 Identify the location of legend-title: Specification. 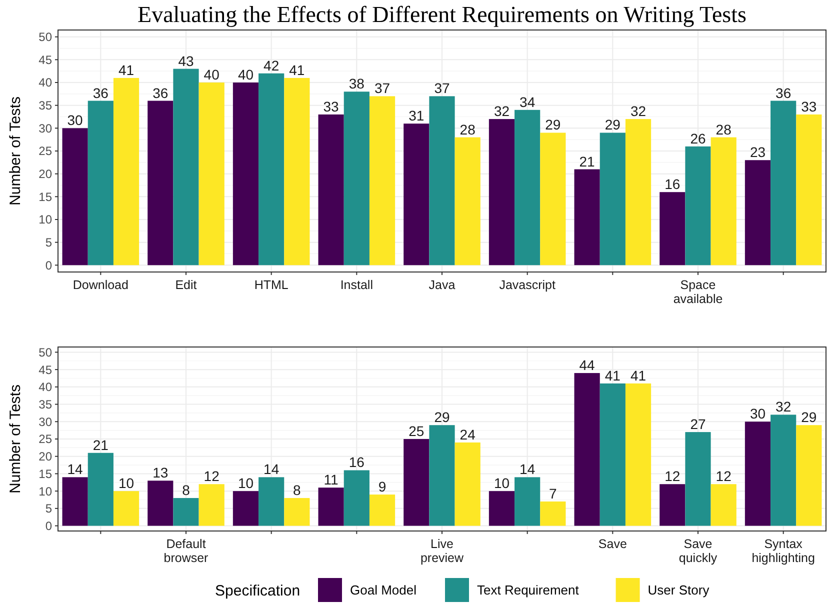
(257, 591).